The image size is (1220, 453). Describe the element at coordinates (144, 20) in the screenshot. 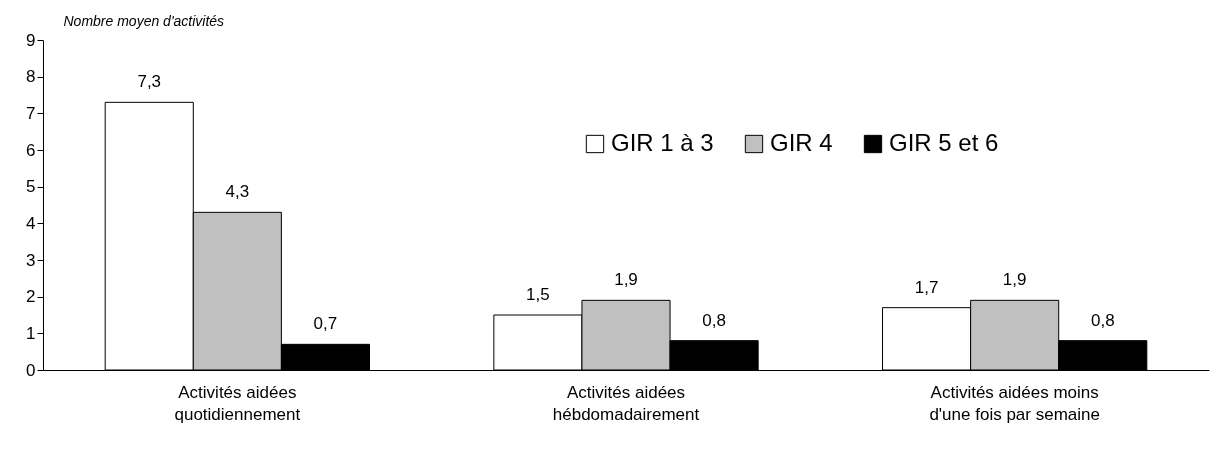

I see `y-axis-title: Nombre moyen d'activités` at that location.